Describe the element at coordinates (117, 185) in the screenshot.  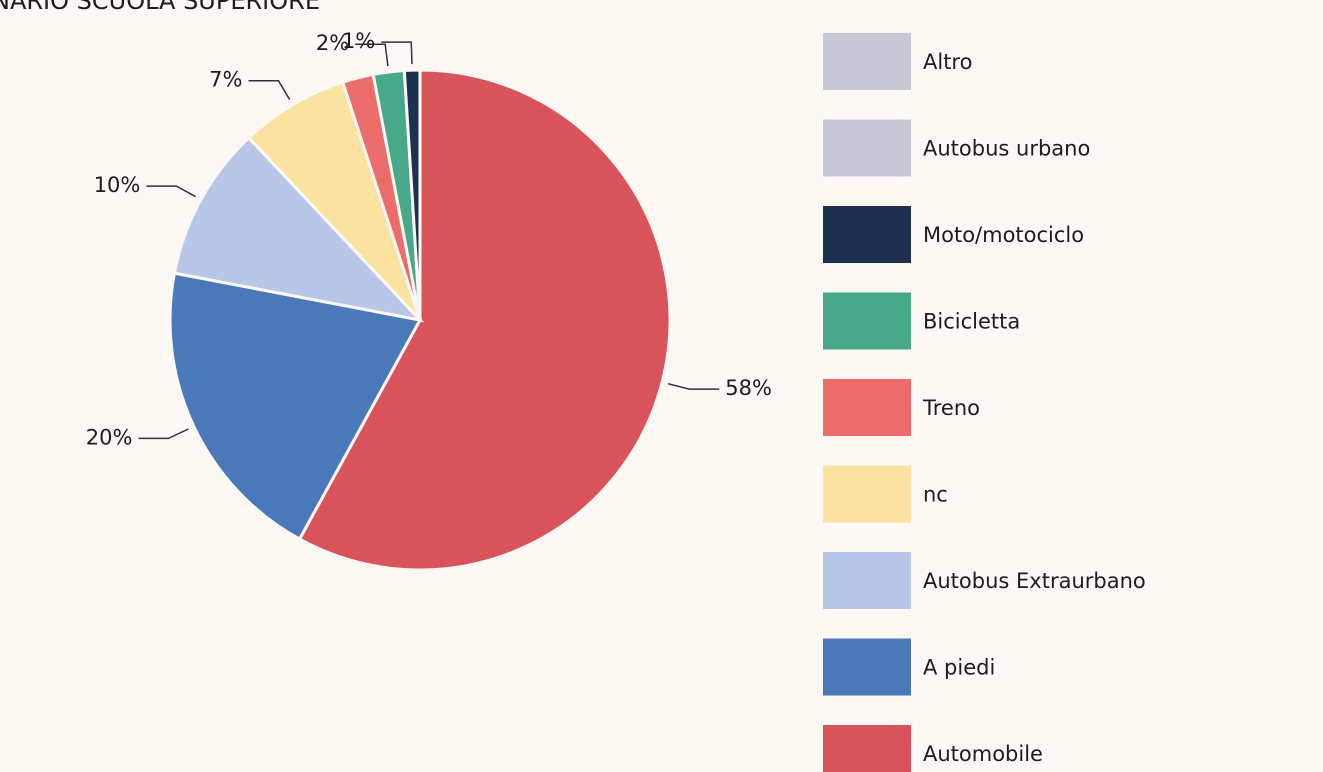
I see `data-label: 10%` at that location.